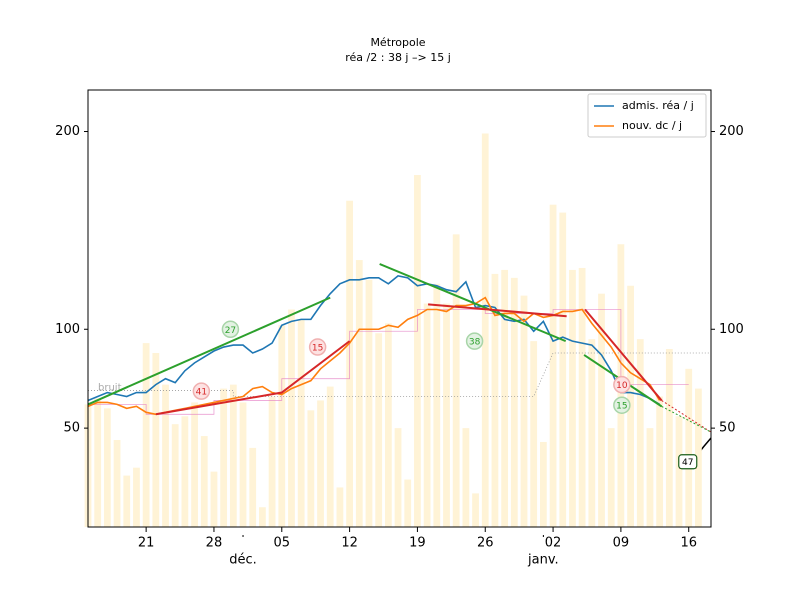 The height and width of the screenshot is (600, 800). Describe the element at coordinates (553, 543) in the screenshot. I see `x-tick-label: 02` at that location.